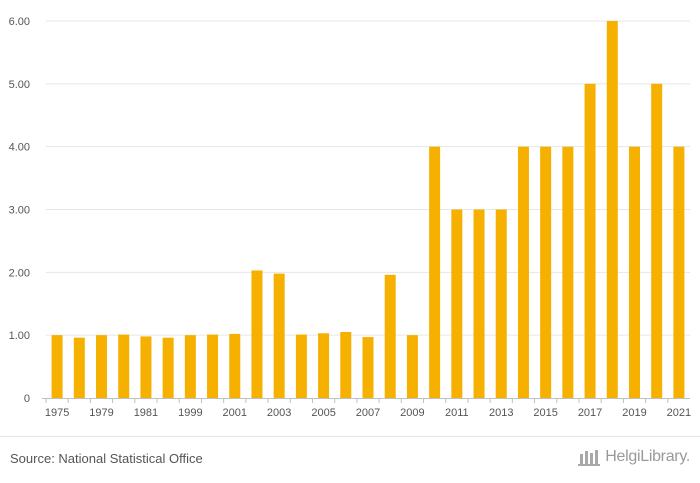  I want to click on bar-2017, so click(590, 240).